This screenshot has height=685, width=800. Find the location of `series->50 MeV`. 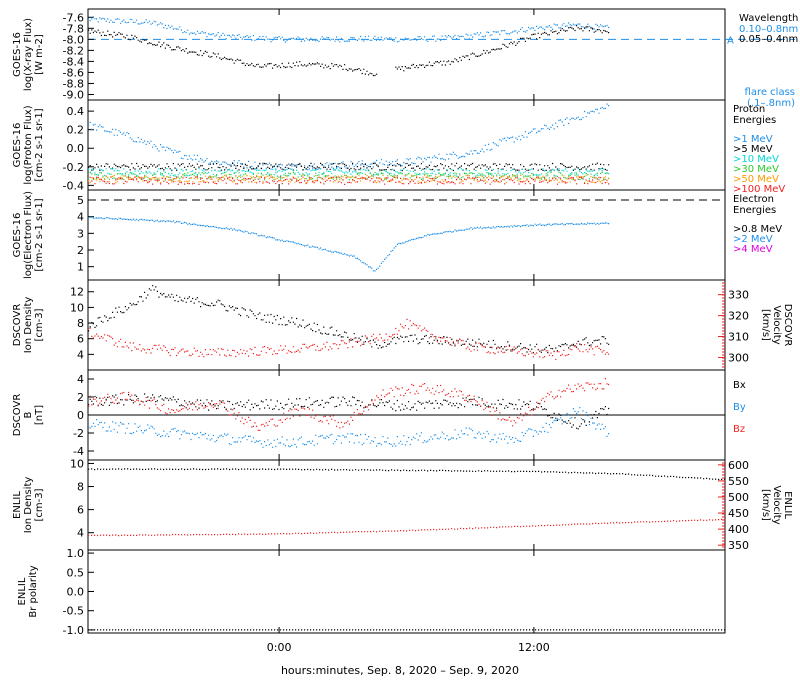

series->50 MeV is located at coordinates (349, 179).